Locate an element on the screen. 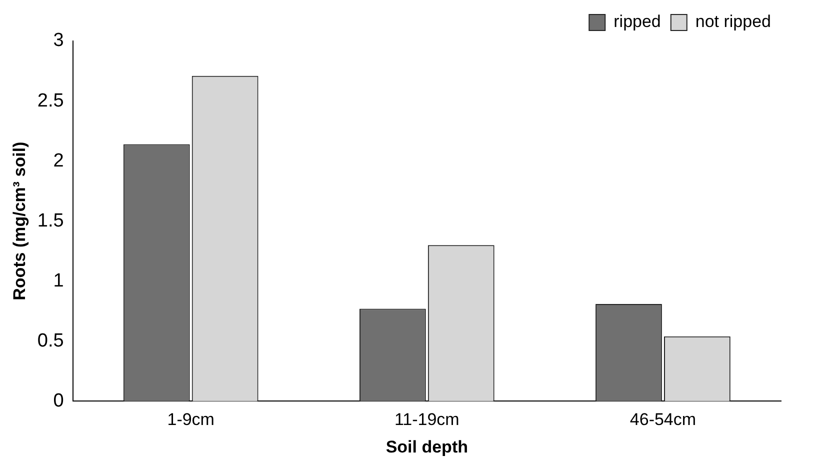 The height and width of the screenshot is (466, 821). y-tick-label: 2 is located at coordinates (58, 161).